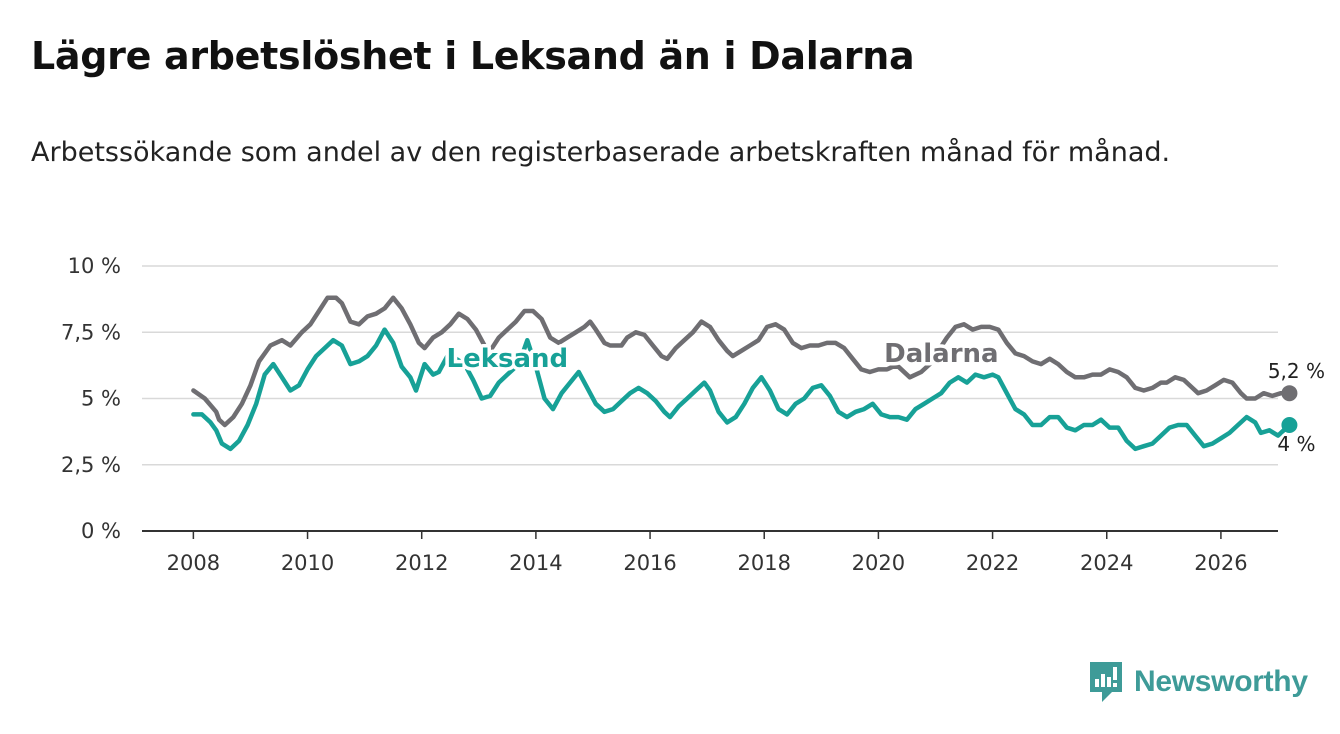 The height and width of the screenshot is (734, 1340). Describe the element at coordinates (1296, 444) in the screenshot. I see `leksand-end-label: 4 %` at that location.